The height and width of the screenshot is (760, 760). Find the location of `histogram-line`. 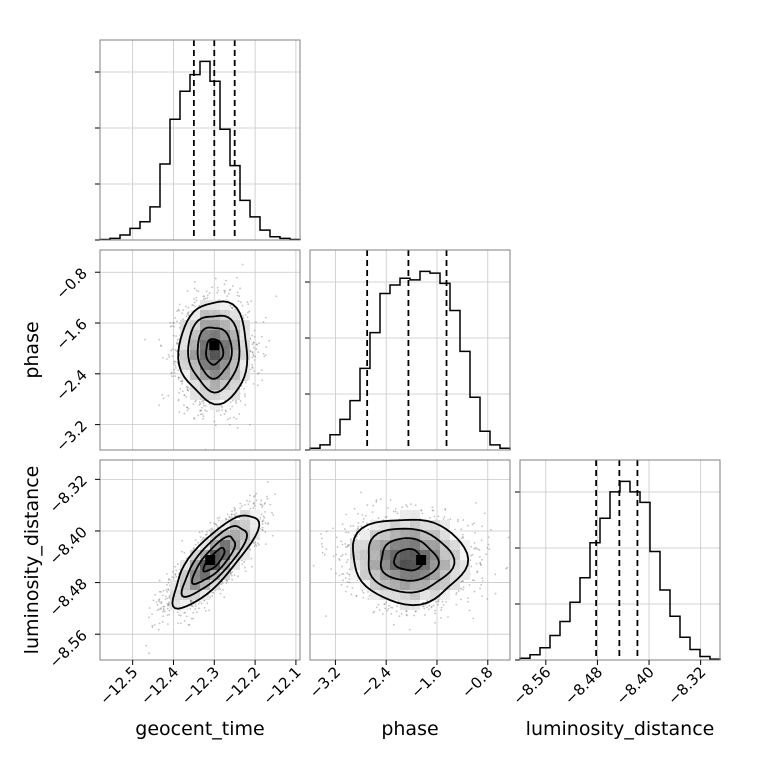

histogram-line is located at coordinates (620, 570).